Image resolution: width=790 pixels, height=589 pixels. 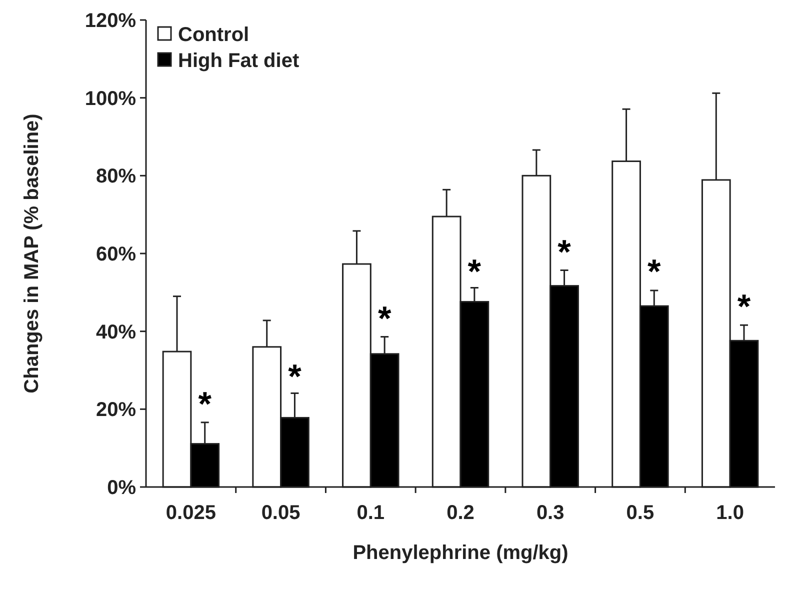 What do you see at coordinates (730, 513) in the screenshot?
I see `x-tick-label: 1.0` at bounding box center [730, 513].